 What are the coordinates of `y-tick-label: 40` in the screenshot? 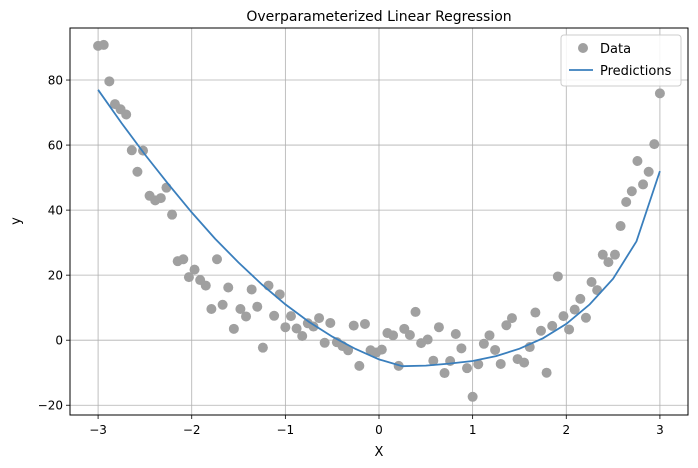 It's located at (55, 211).